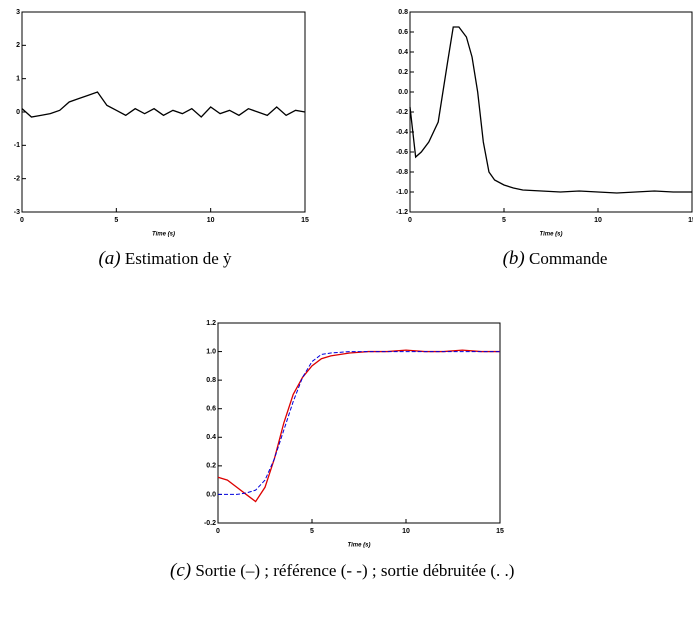  I want to click on caption: (a) Estimation de ẏ, so click(165, 259).